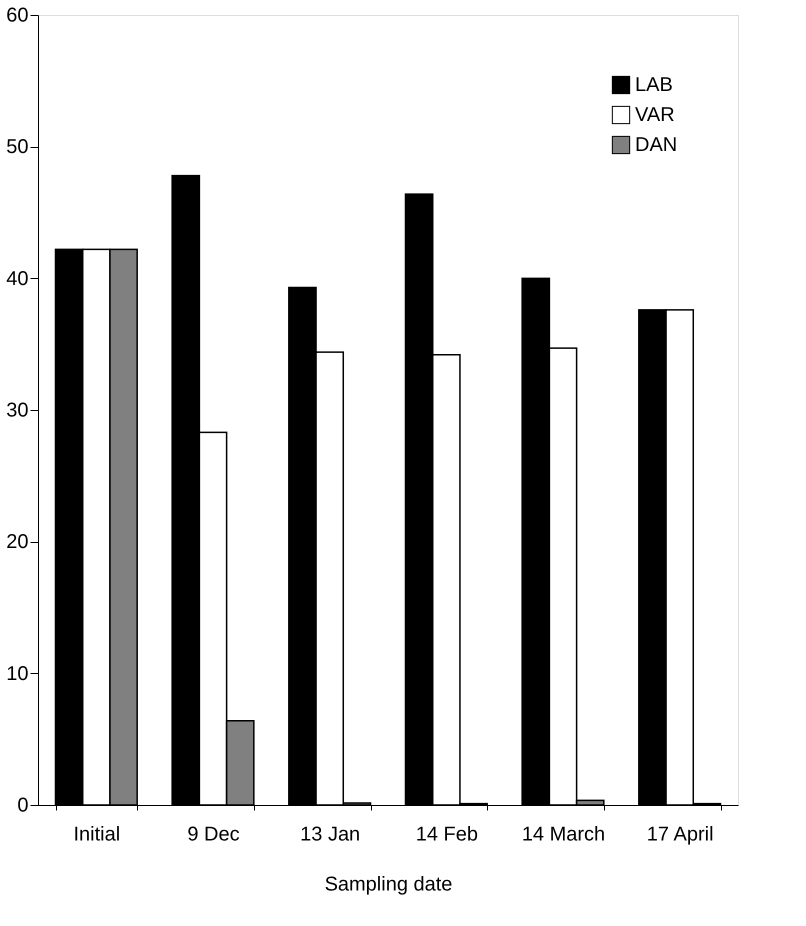 This screenshot has width=806, height=926. Describe the element at coordinates (564, 835) in the screenshot. I see `x-tick-label: 14 March` at that location.